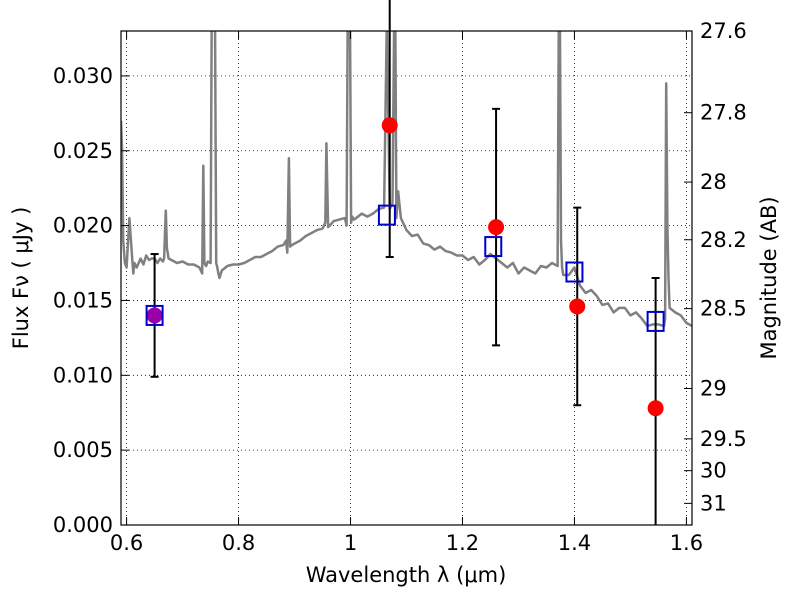  Describe the element at coordinates (238, 543) in the screenshot. I see `x-tick-label: 0.8` at that location.